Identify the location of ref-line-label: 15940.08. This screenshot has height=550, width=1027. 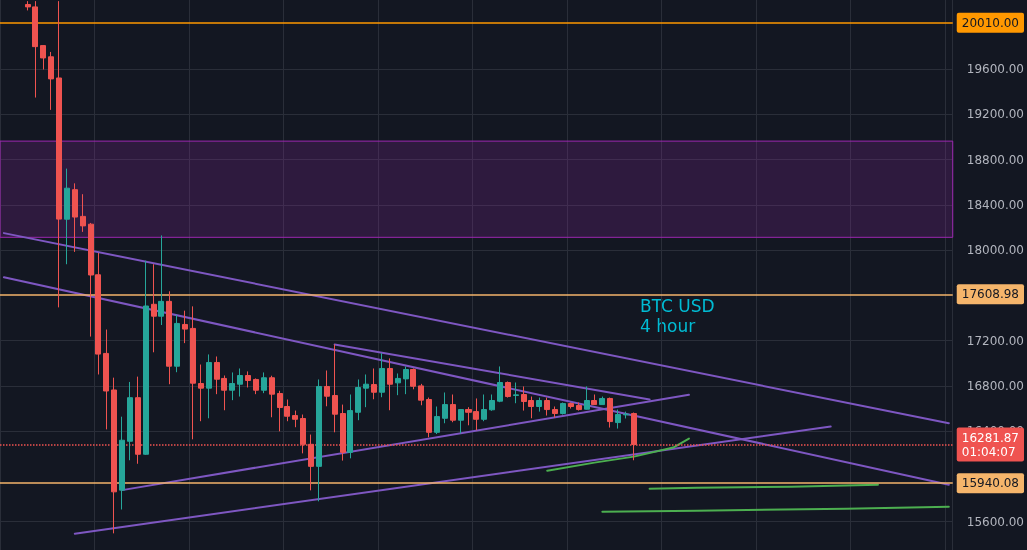
(990, 483).